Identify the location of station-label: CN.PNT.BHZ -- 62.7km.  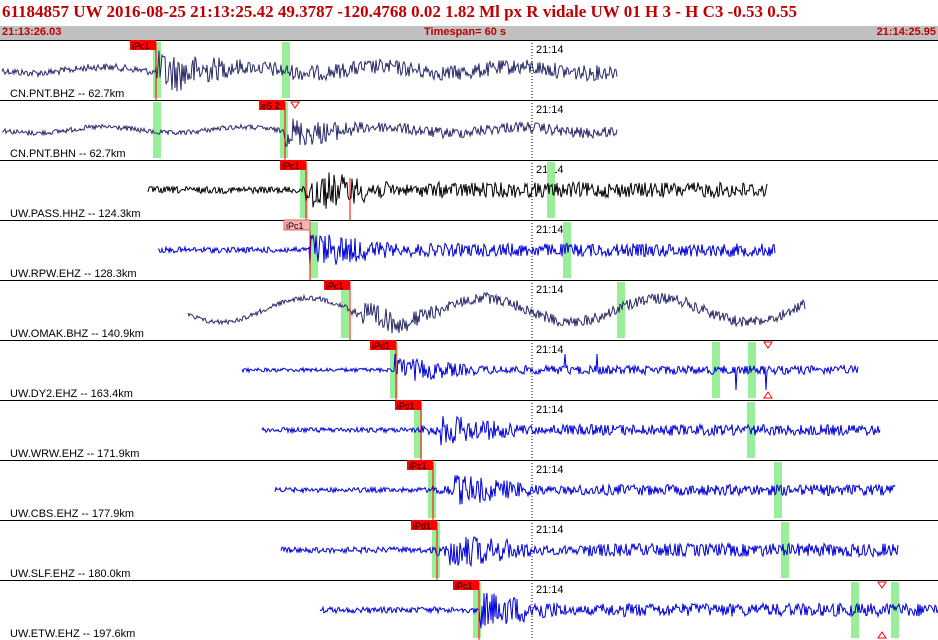
(67, 94).